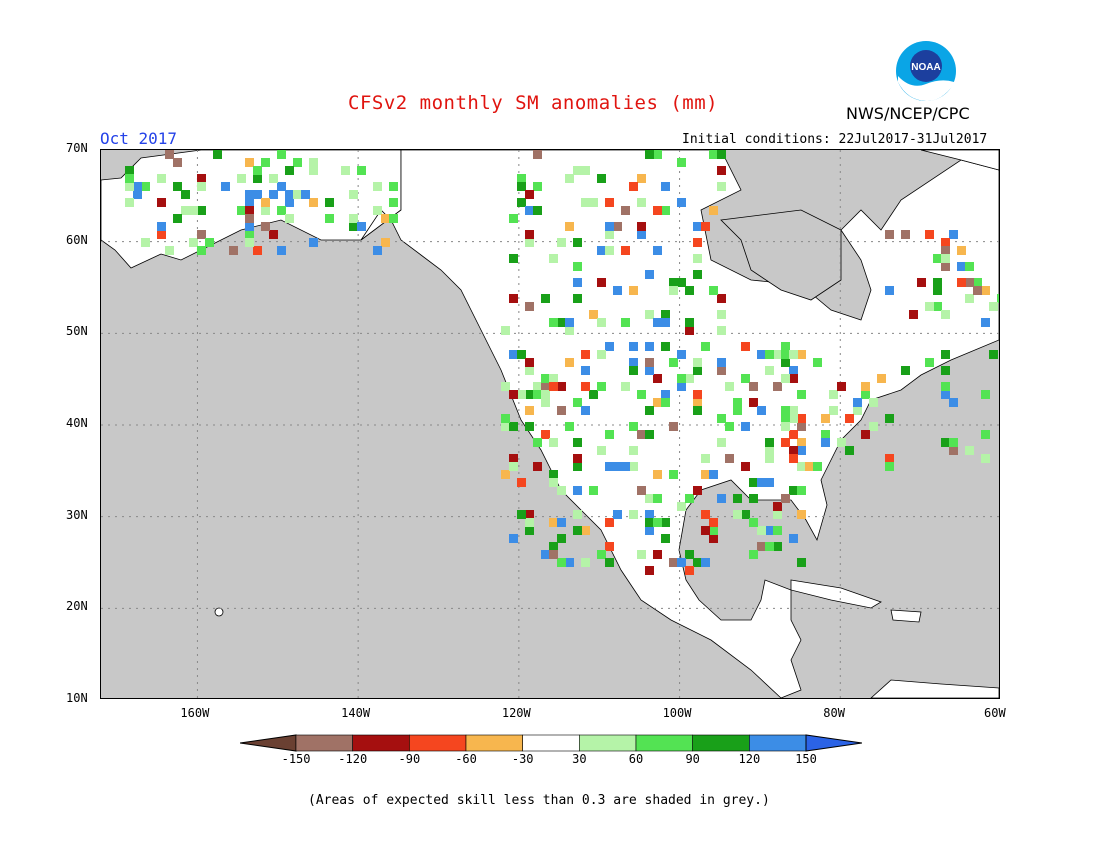 The height and width of the screenshot is (850, 1100). What do you see at coordinates (834, 713) in the screenshot?
I see `lon-label: 80W` at bounding box center [834, 713].